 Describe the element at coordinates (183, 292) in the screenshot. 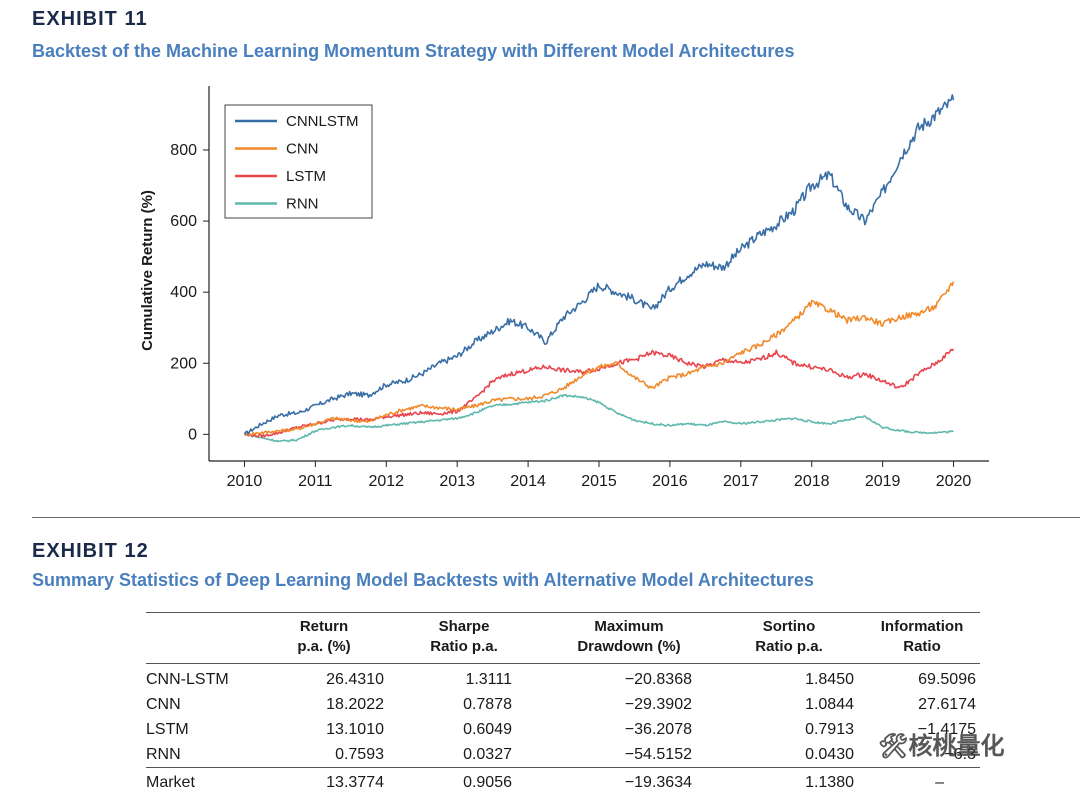

I see `y-tick-label: 400` at that location.